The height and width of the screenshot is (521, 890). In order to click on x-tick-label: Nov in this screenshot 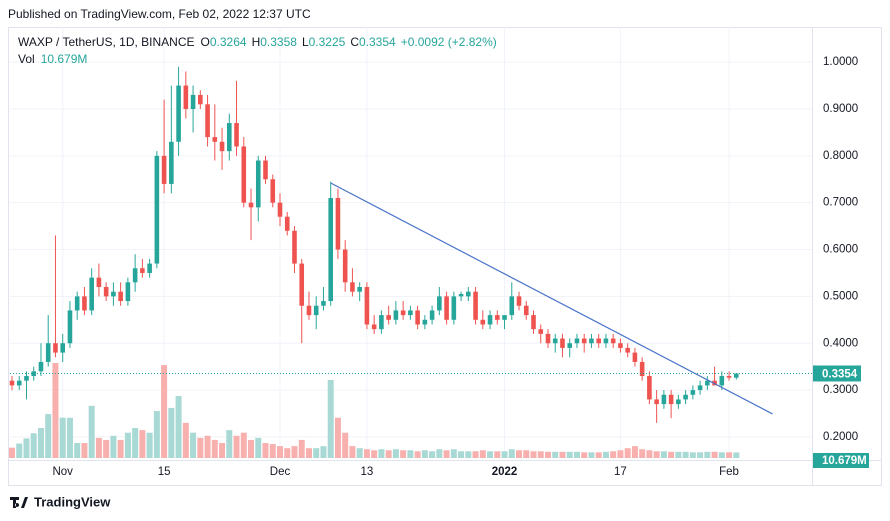, I will do `click(62, 472)`.